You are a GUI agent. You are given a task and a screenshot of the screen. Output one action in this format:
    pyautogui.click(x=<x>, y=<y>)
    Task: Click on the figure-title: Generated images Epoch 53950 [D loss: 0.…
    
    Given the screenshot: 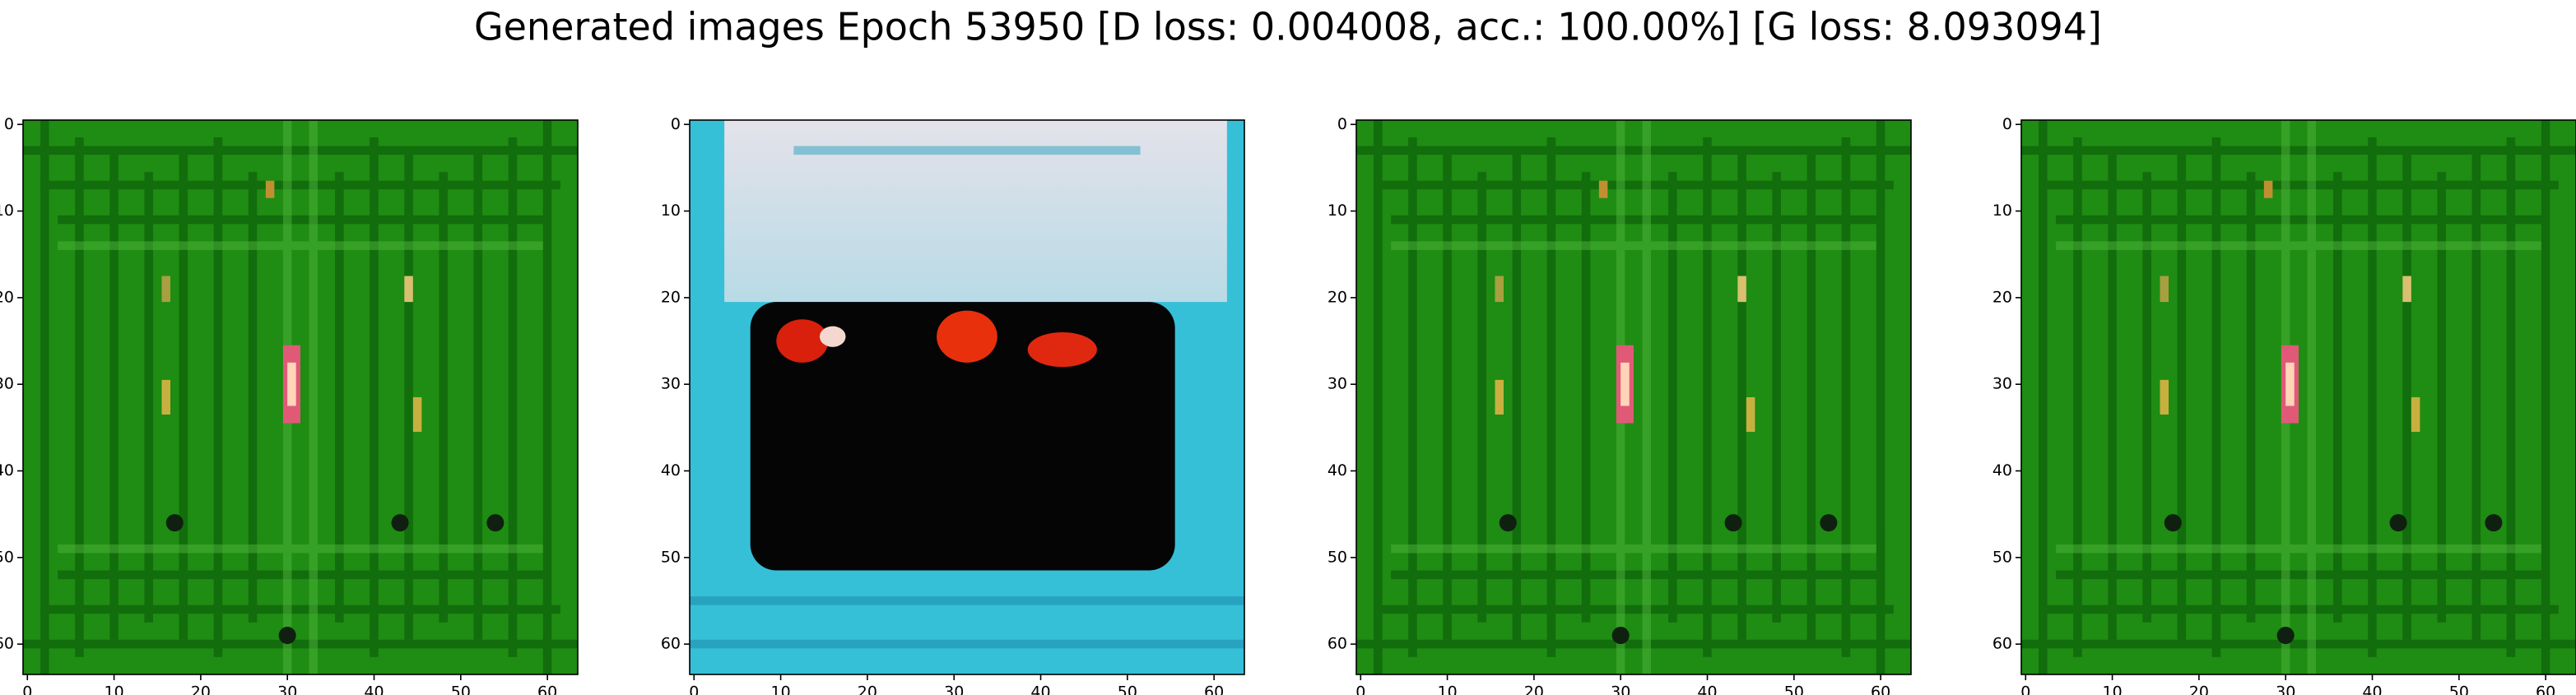 What is the action you would take?
    pyautogui.click(x=1288, y=27)
    